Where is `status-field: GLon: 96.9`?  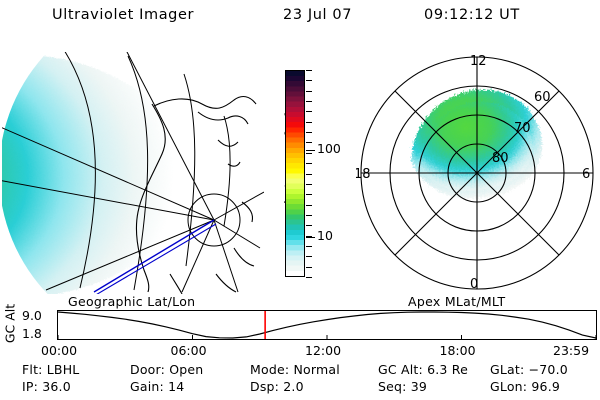 status-field: GLon: 96.9 is located at coordinates (525, 386).